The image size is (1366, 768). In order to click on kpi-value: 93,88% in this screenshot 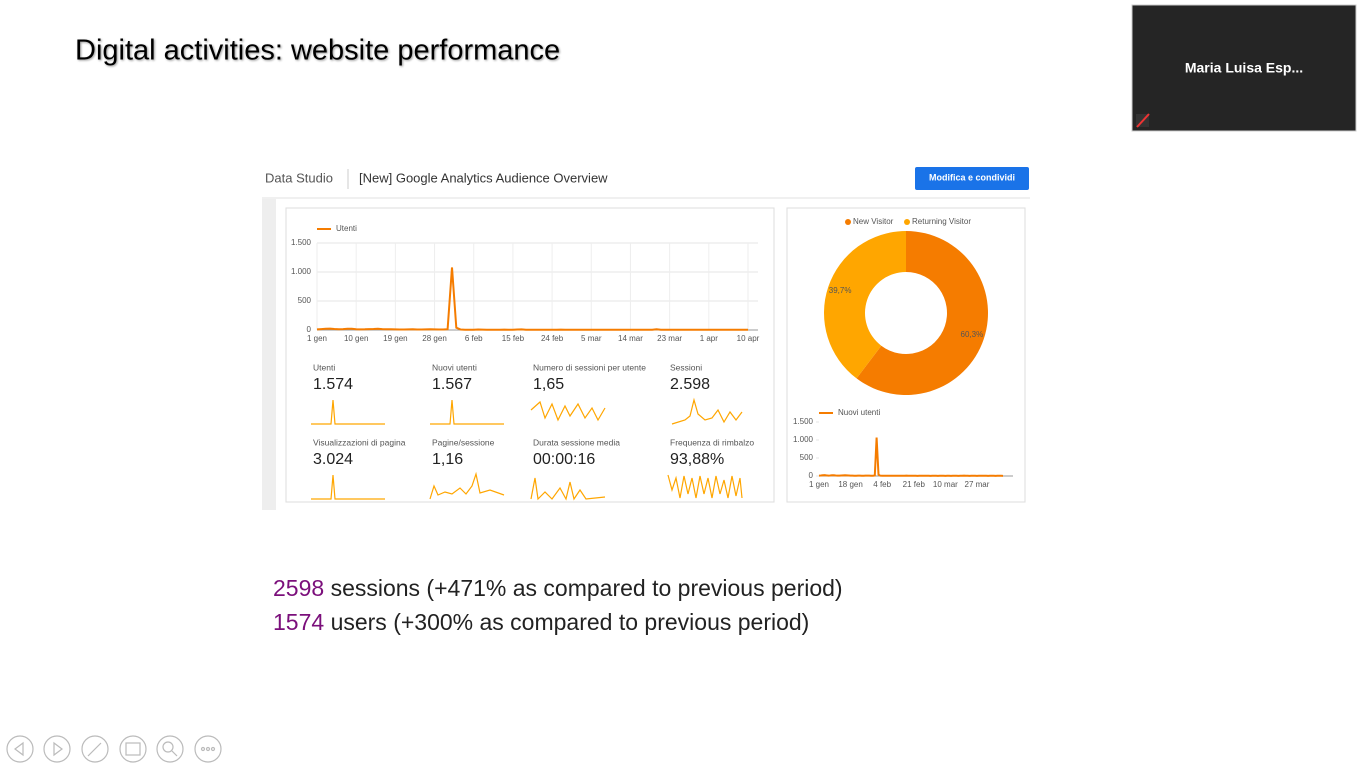, I will do `click(697, 459)`.